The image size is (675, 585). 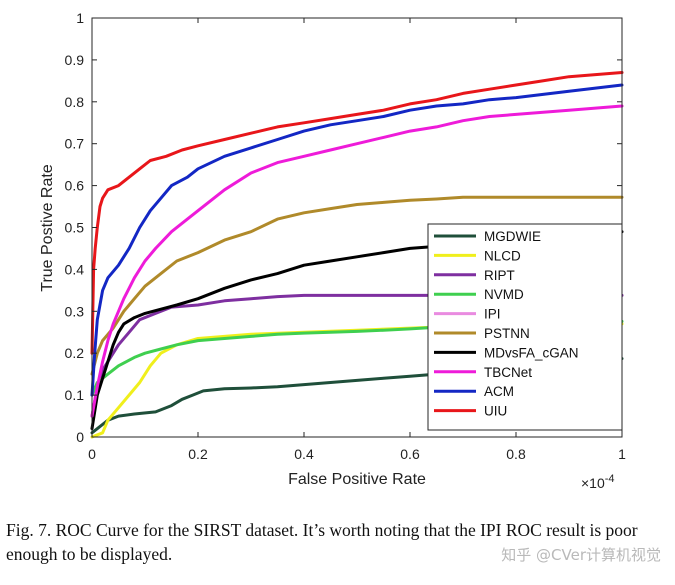 I want to click on y-tick-label: 0.5, so click(x=75, y=228).